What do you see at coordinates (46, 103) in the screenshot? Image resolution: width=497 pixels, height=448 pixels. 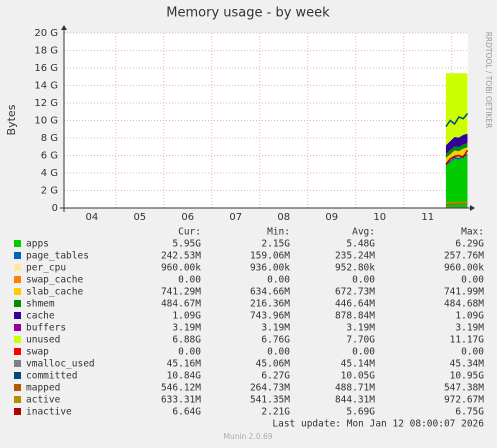 I see `y-tick-label: 12 G` at bounding box center [46, 103].